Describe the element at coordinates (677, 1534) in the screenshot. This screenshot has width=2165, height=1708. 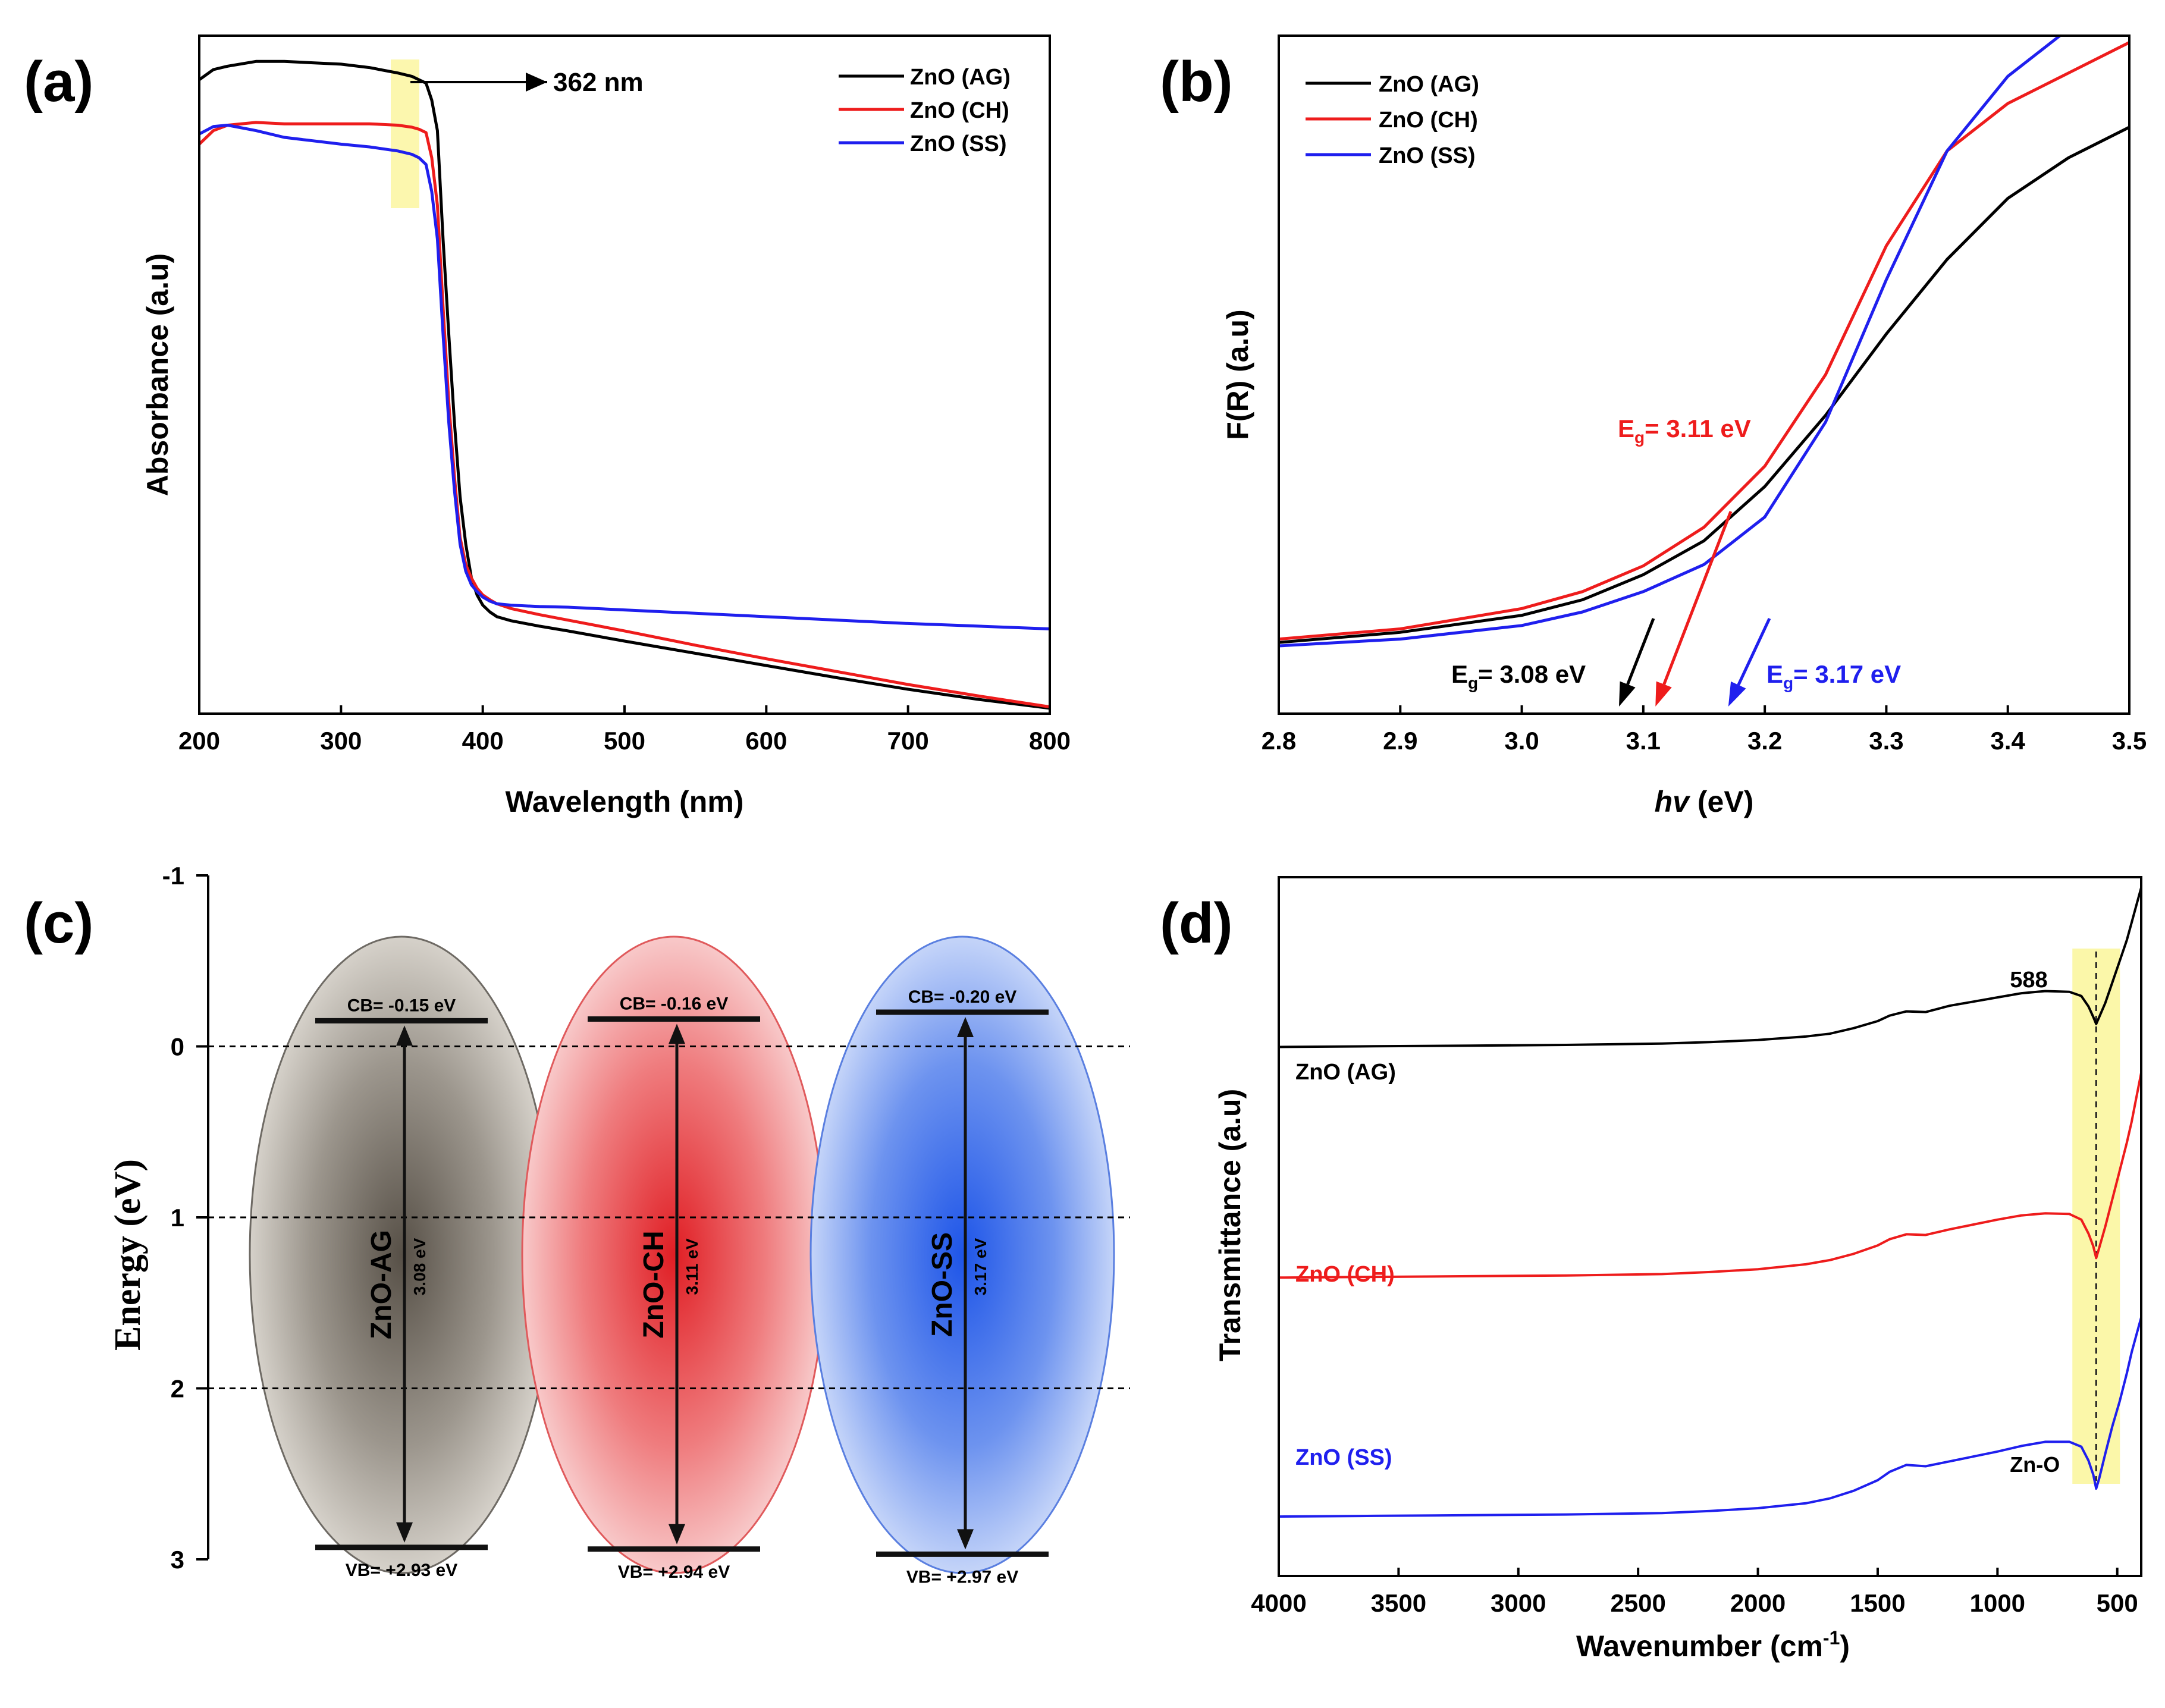
I see `c-gap-arrowhead-bot-ch` at that location.